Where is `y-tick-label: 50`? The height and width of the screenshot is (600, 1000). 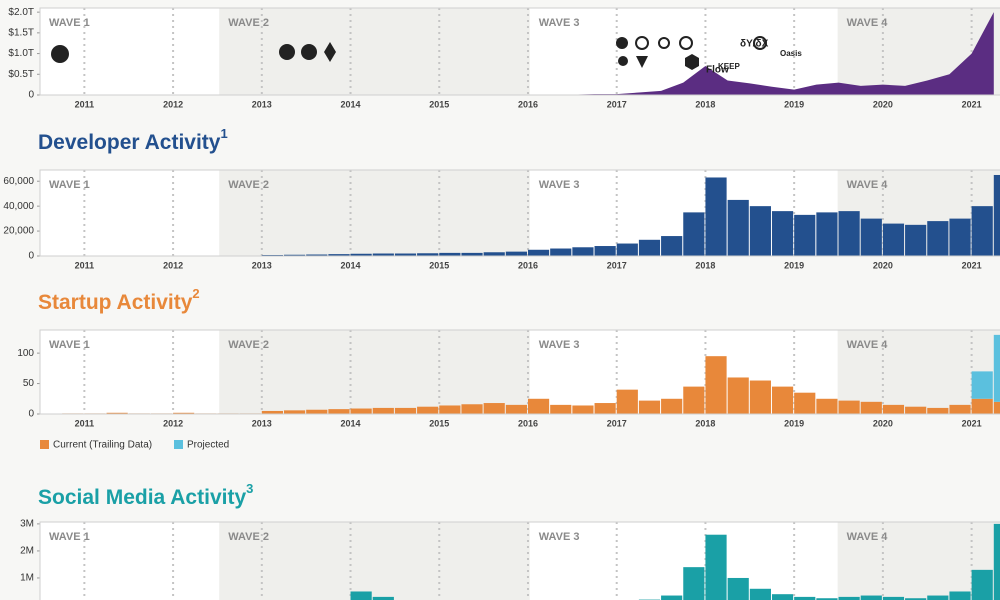 y-tick-label: 50 is located at coordinates (29, 383).